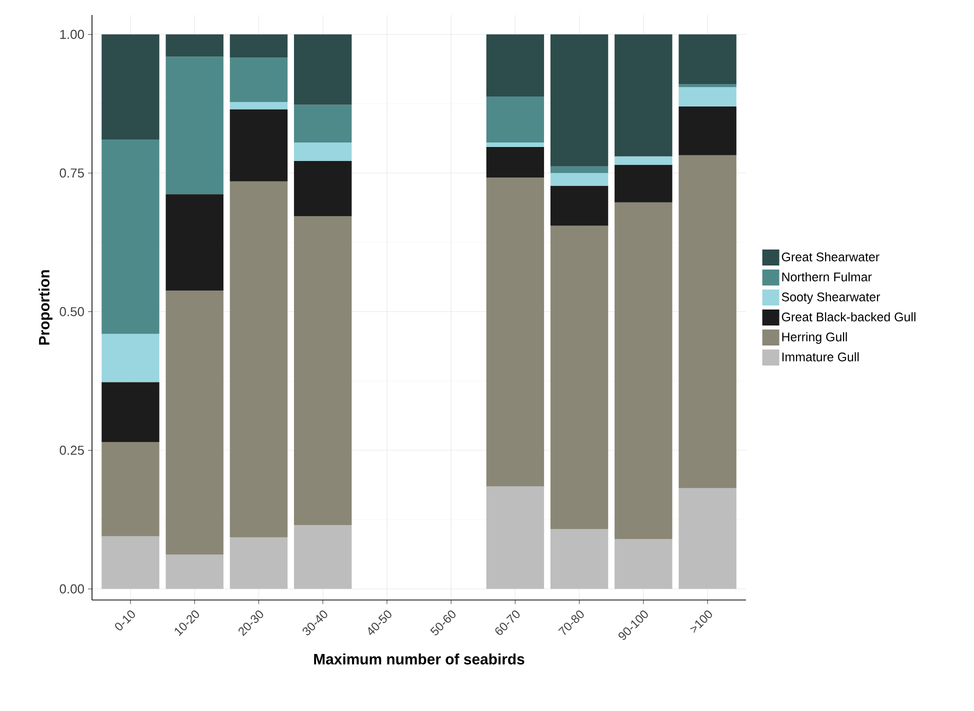 This screenshot has height=711, width=974. Describe the element at coordinates (849, 317) in the screenshot. I see `legend-label: Great Black-backed Gull` at that location.